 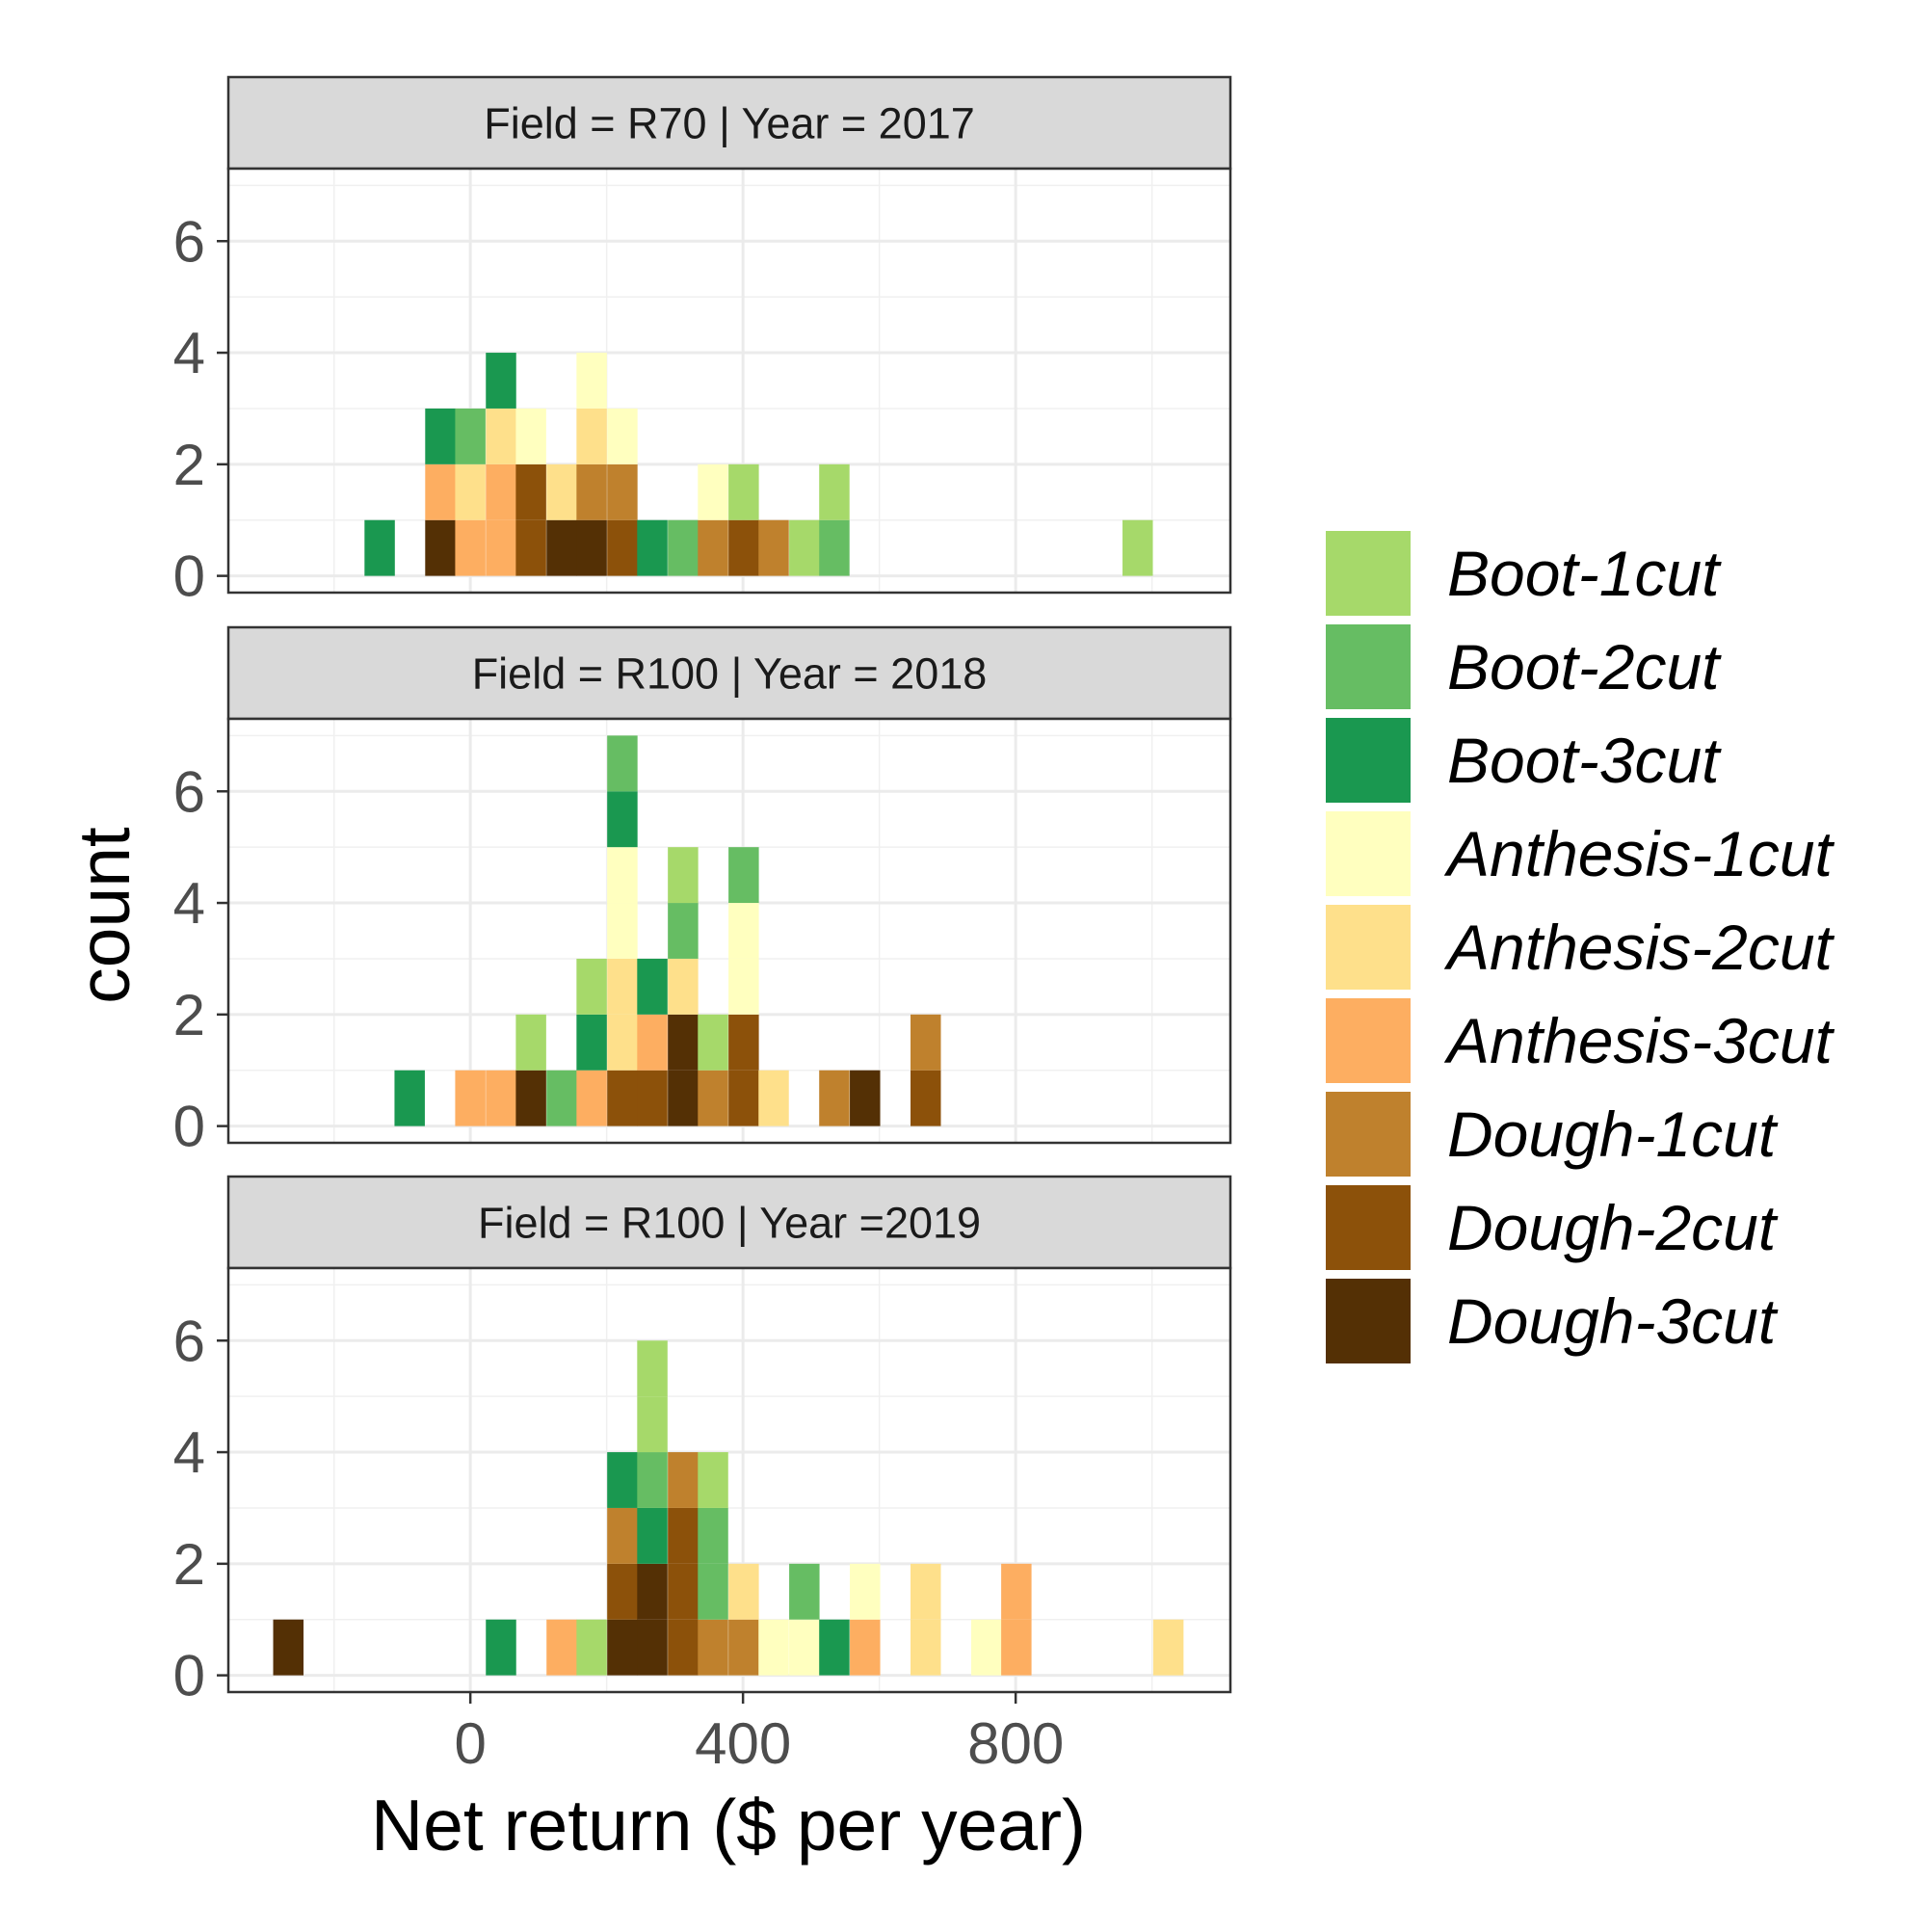 I want to click on y-tick-label: 4, so click(x=189, y=353).